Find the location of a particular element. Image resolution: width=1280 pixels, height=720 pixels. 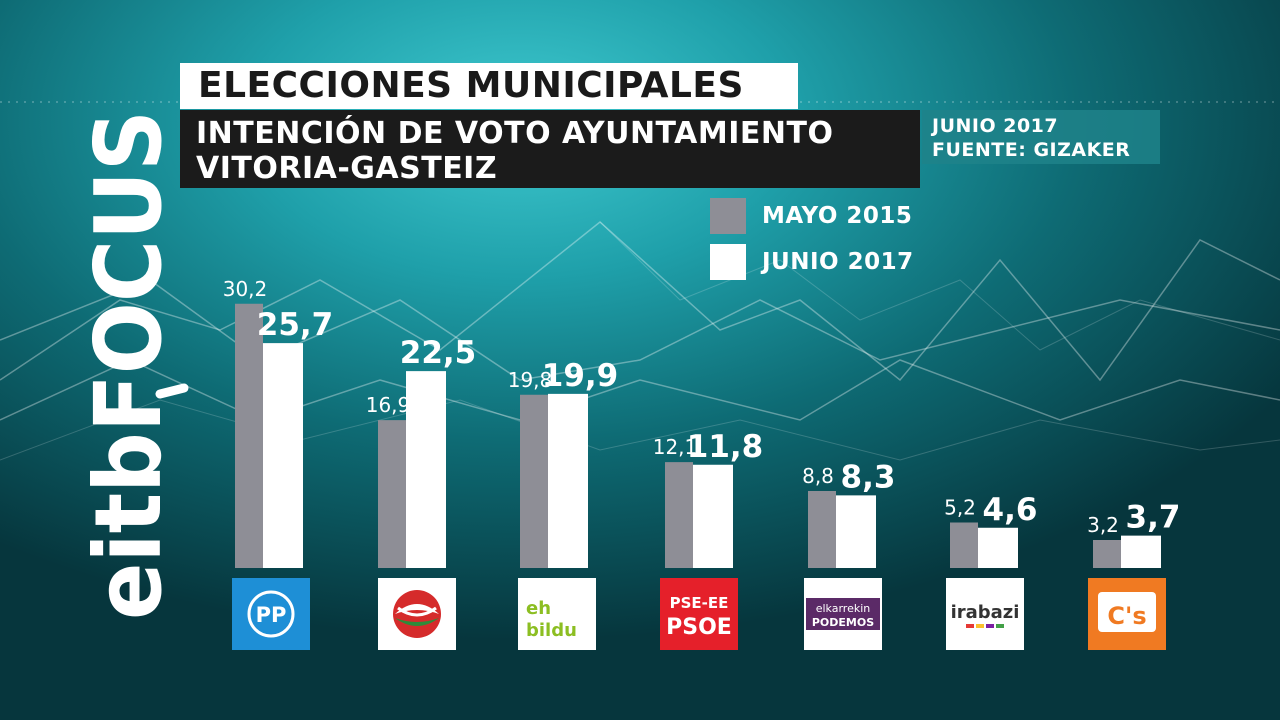

irabazi-logo-icon: irabazi is located at coordinates (985, 615).